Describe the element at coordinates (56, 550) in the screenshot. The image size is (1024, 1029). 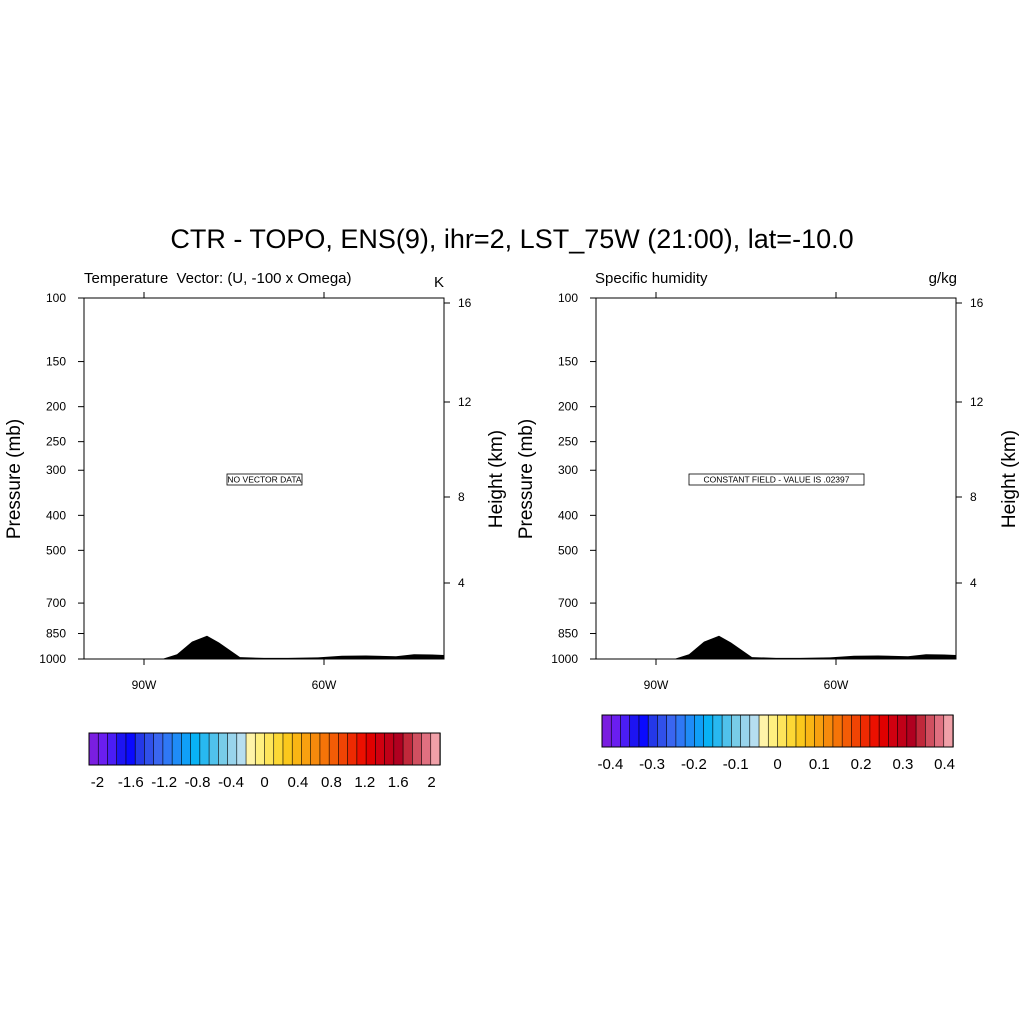
I see `y-tick-label: 500` at that location.